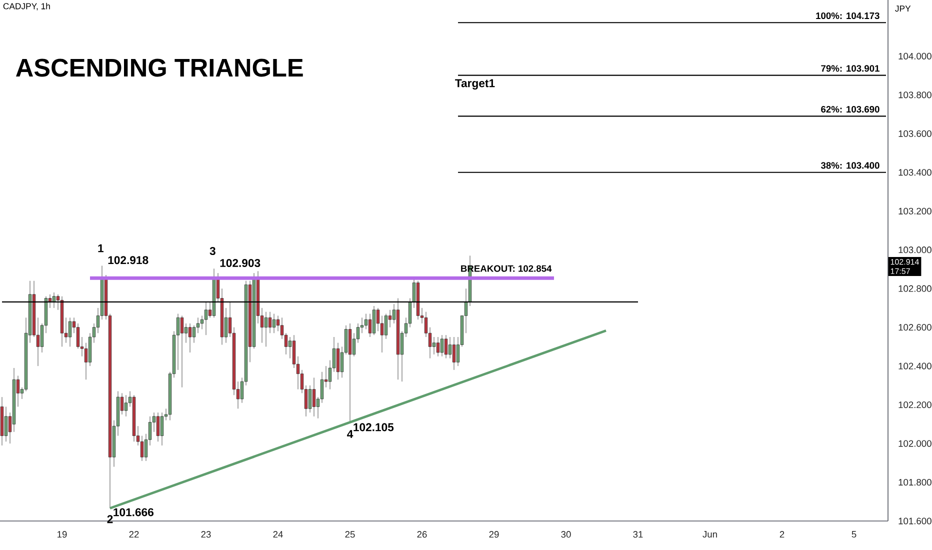 Image resolution: width=932 pixels, height=550 pixels. Describe the element at coordinates (26, 6) in the screenshot. I see `chart-subtitle: CADJPY, 1h` at that location.